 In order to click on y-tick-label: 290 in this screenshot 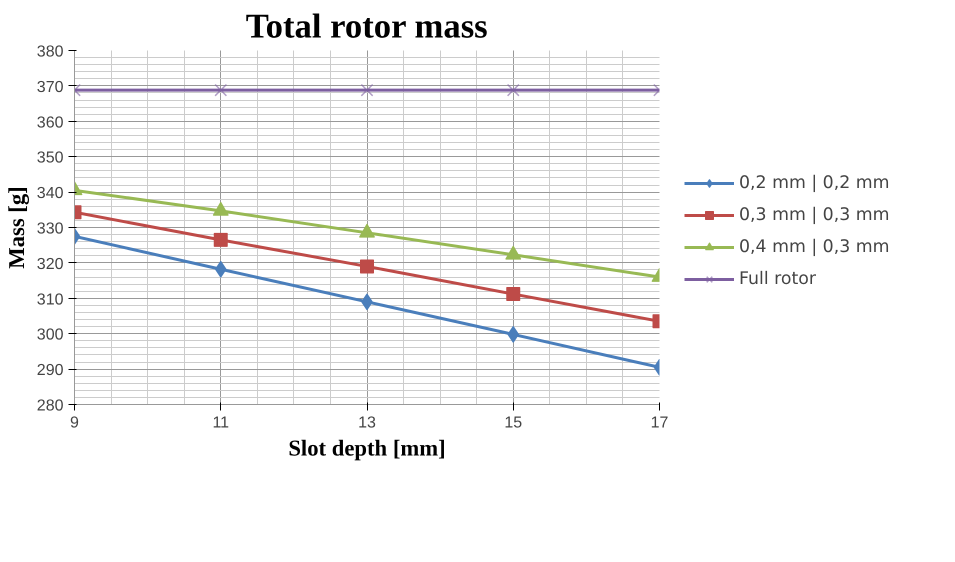, I will do `click(50, 371)`.